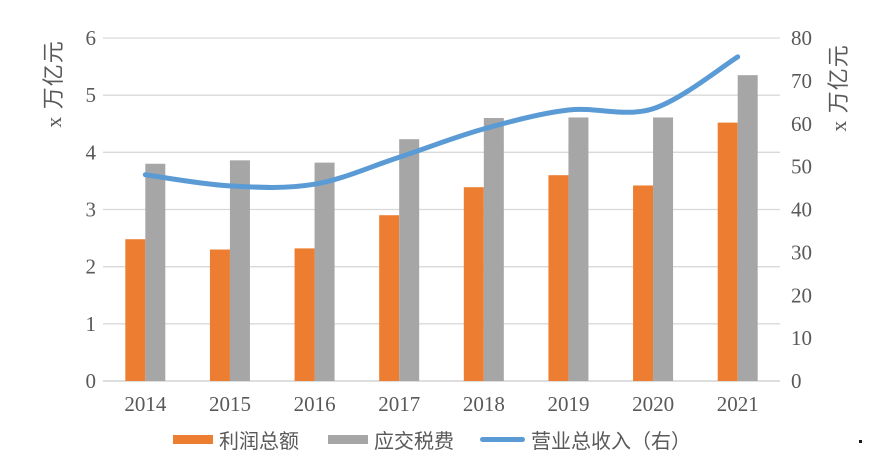 Image resolution: width=879 pixels, height=452 pixels. I want to click on left-axis-tick-2: 2, so click(91, 267).